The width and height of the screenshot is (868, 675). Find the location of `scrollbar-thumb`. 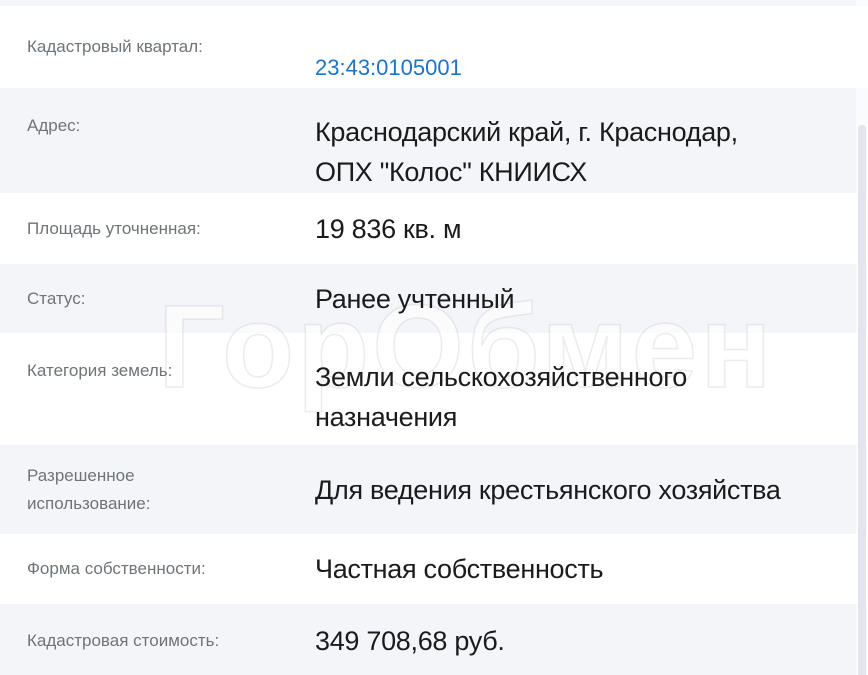

scrollbar-thumb is located at coordinates (862, 400).